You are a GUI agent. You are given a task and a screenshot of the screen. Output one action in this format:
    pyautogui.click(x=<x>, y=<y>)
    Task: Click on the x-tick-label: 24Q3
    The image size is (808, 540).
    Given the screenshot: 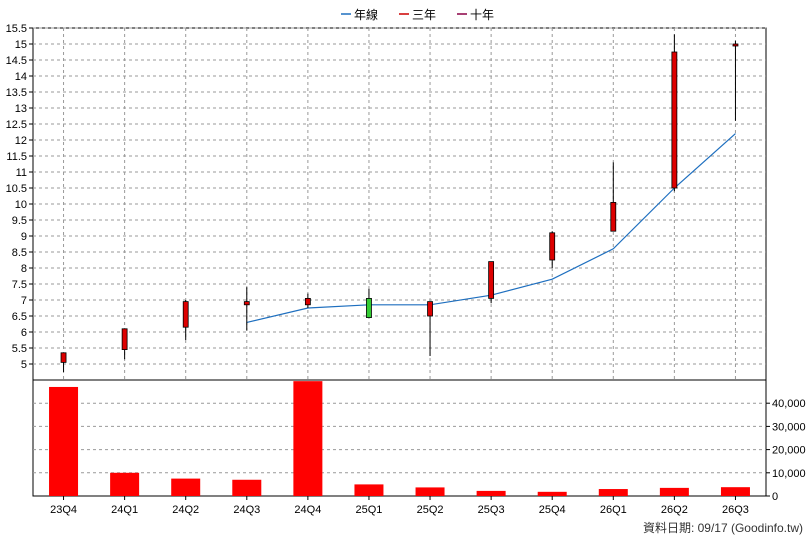 What is the action you would take?
    pyautogui.click(x=246, y=510)
    